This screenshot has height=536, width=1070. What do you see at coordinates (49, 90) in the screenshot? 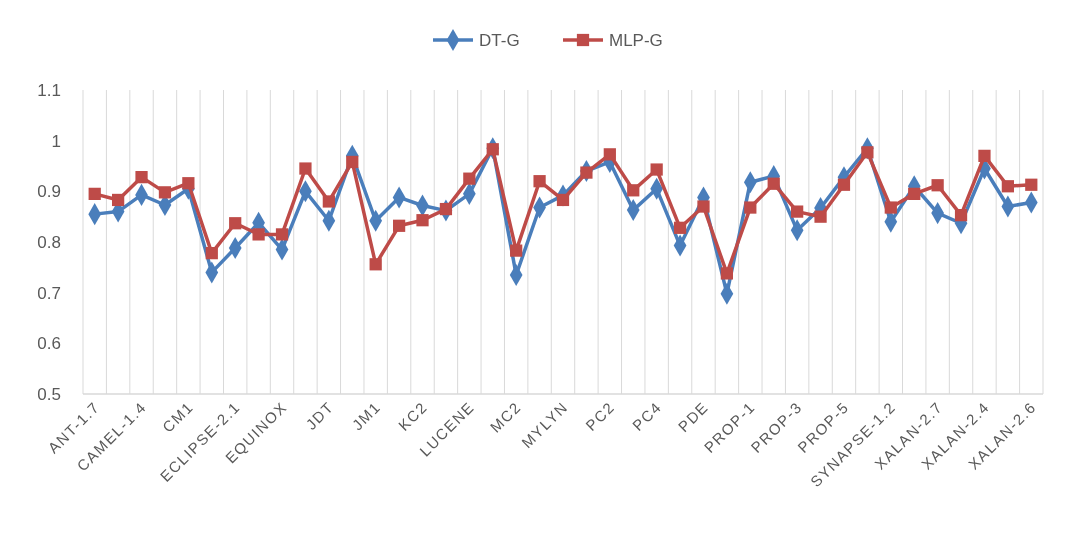
I see `y-tick-label: 1.1` at bounding box center [49, 90].